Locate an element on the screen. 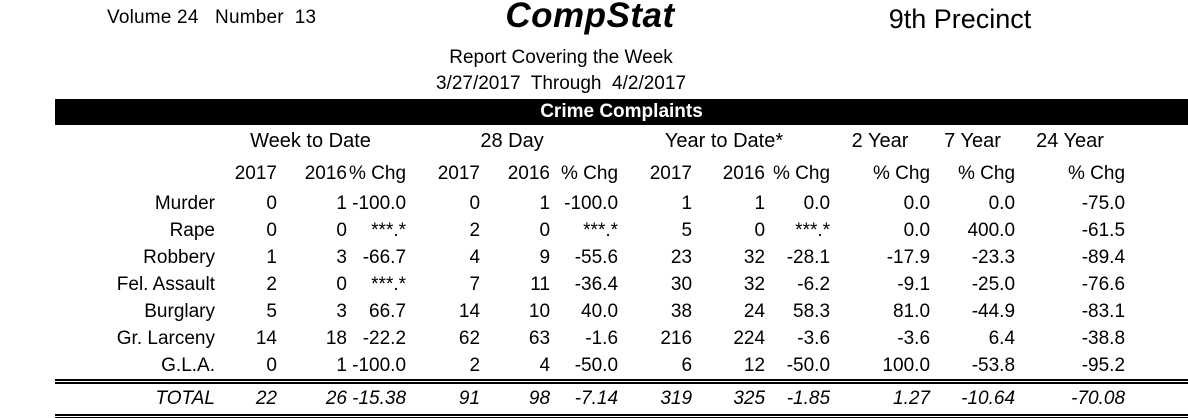 This screenshot has height=418, width=1188. cell: -75.0 is located at coordinates (1103, 203).